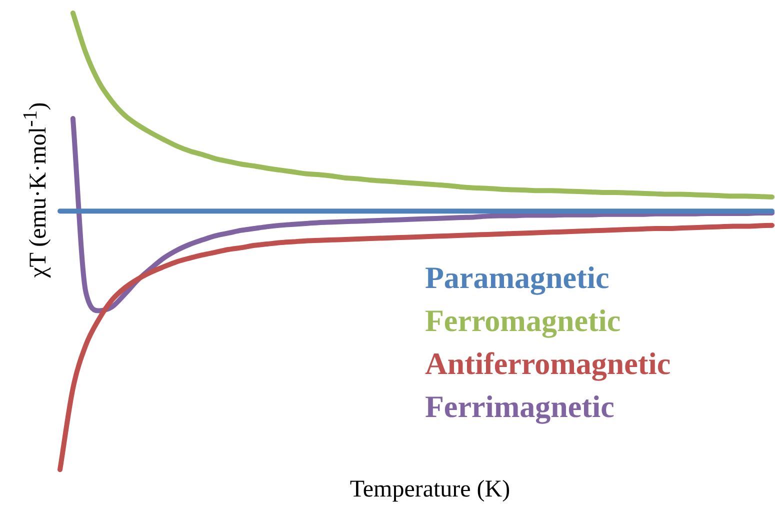 This screenshot has height=506, width=775. Describe the element at coordinates (520, 407) in the screenshot. I see `text: Ferrimagnetic` at that location.